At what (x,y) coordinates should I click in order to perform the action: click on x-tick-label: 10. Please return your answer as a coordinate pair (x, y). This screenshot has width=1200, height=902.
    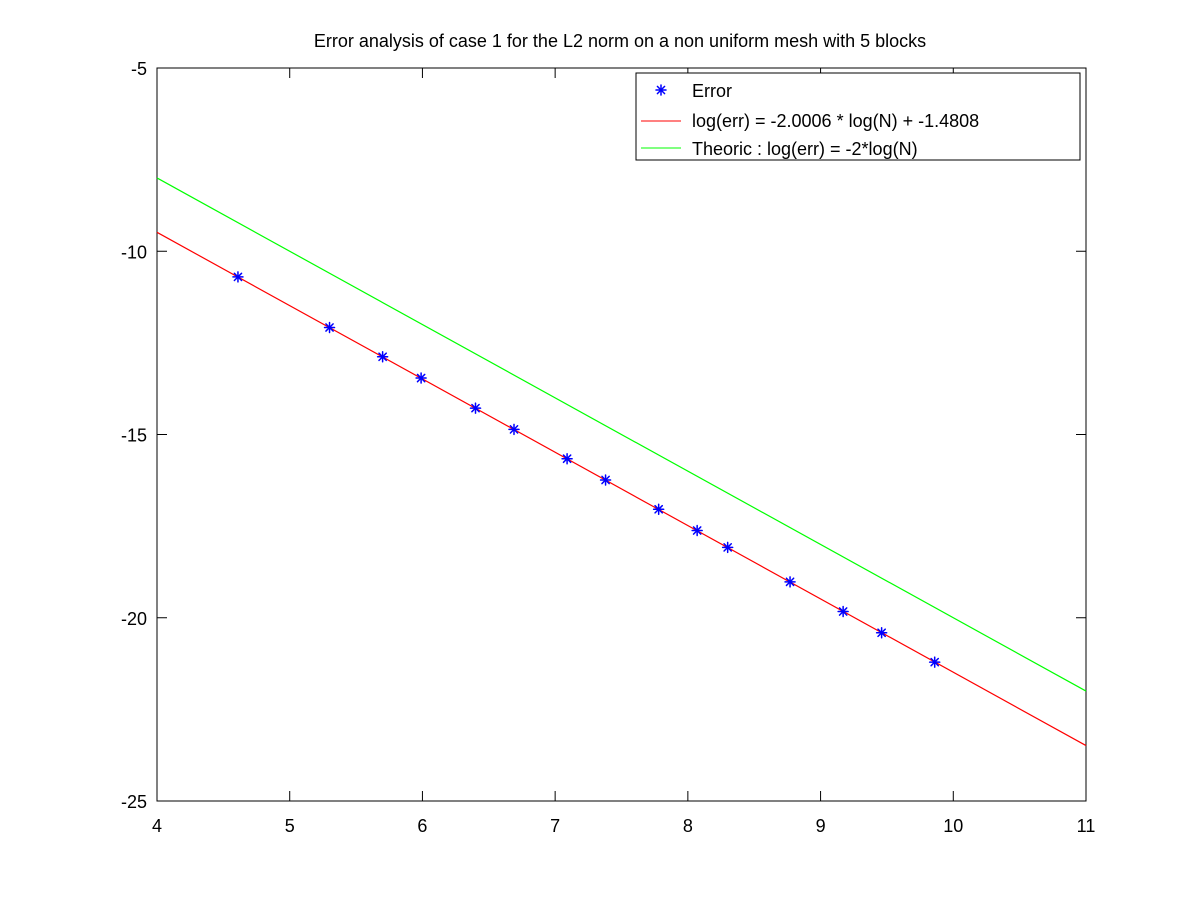
    Looking at the image, I should click on (953, 826).